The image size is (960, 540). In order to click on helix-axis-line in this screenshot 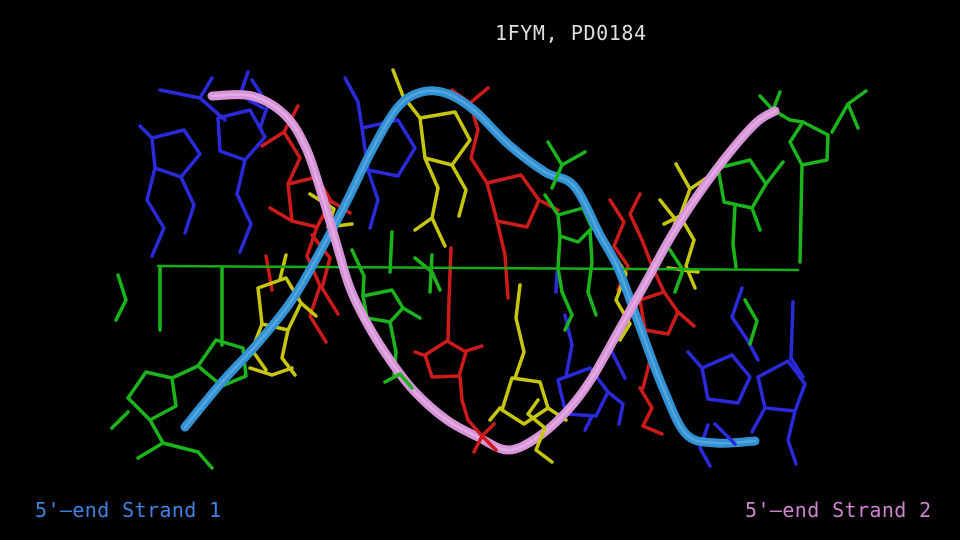, I will do `click(478, 268)`.